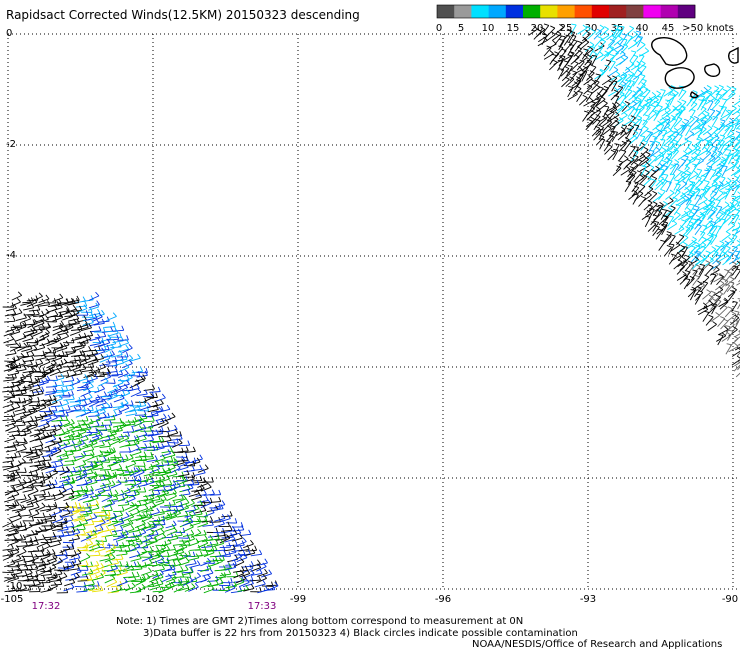 Image resolution: width=740 pixels, height=650 pixels. Describe the element at coordinates (439, 28) in the screenshot. I see `colorbar-label: 0` at that location.